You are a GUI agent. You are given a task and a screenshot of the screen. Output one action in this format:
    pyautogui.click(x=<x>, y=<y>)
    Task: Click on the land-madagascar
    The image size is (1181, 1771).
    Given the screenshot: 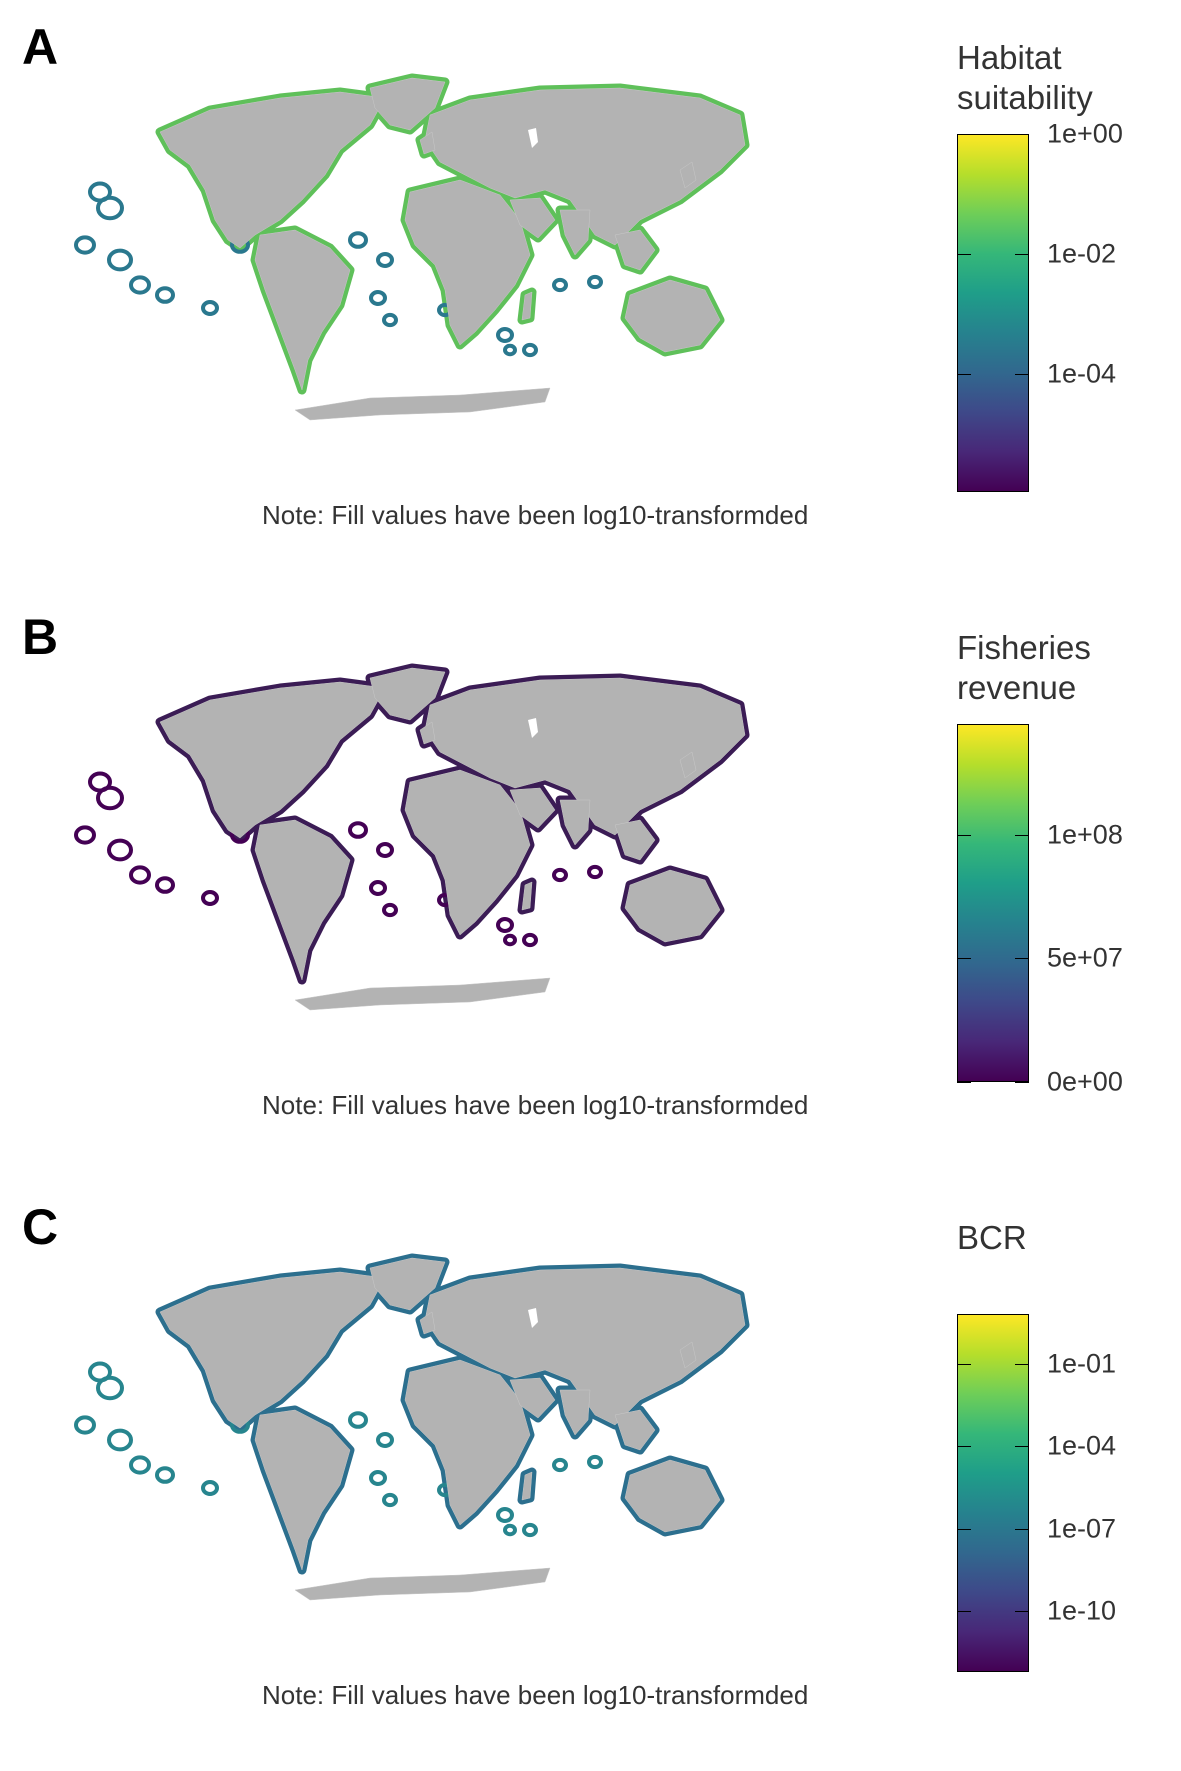 What is the action you would take?
    pyautogui.click(x=527, y=896)
    